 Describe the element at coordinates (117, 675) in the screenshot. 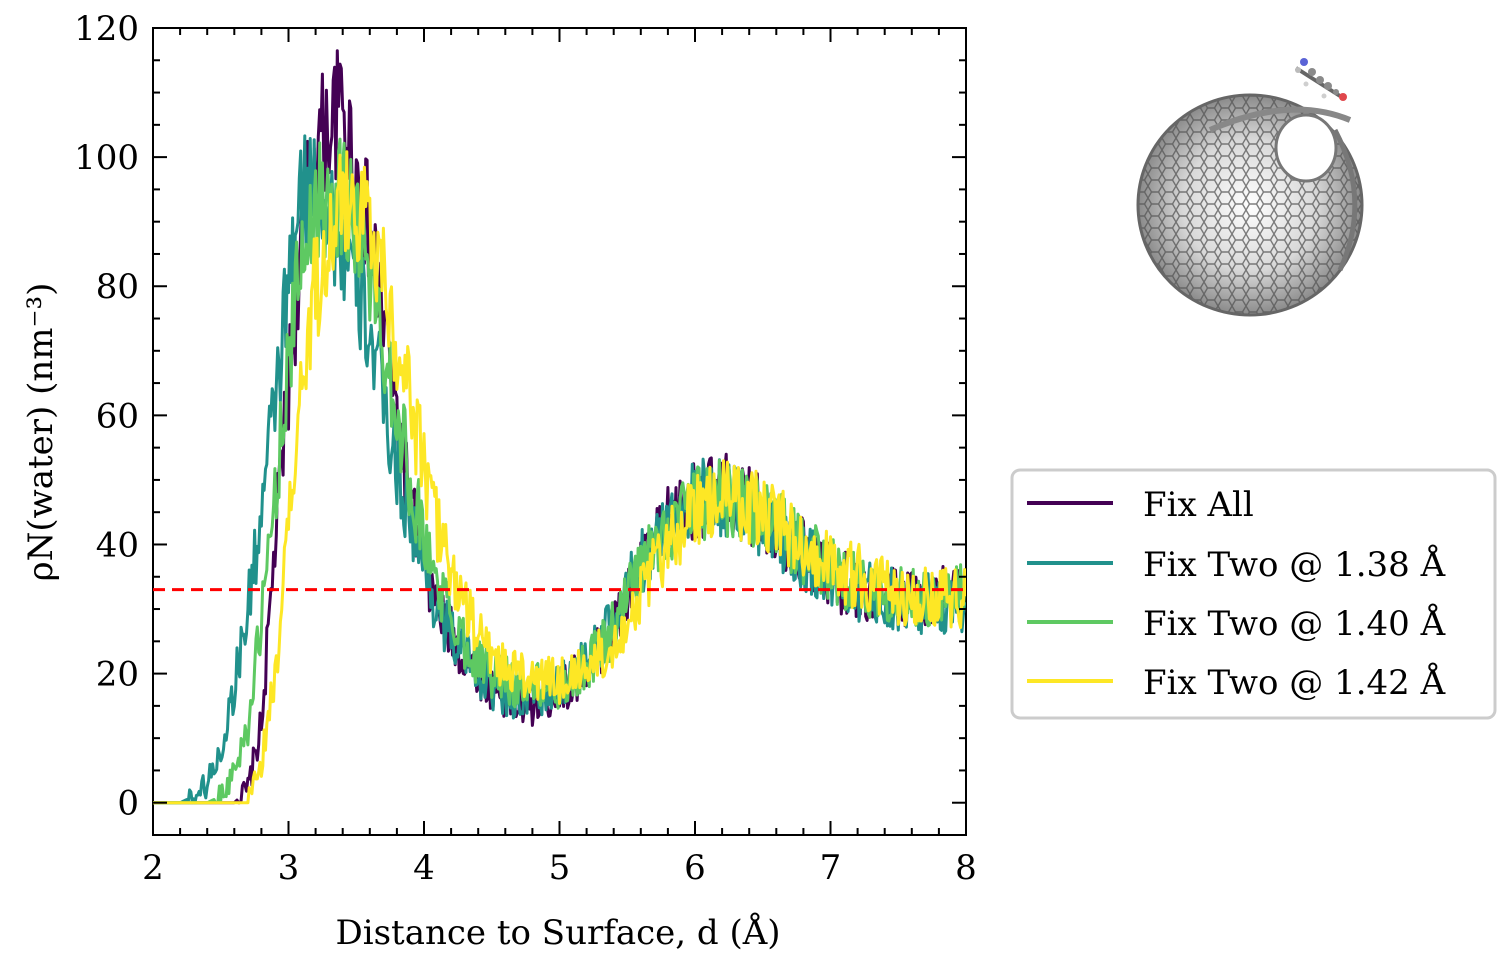

I see `y-tick-label: 20` at that location.